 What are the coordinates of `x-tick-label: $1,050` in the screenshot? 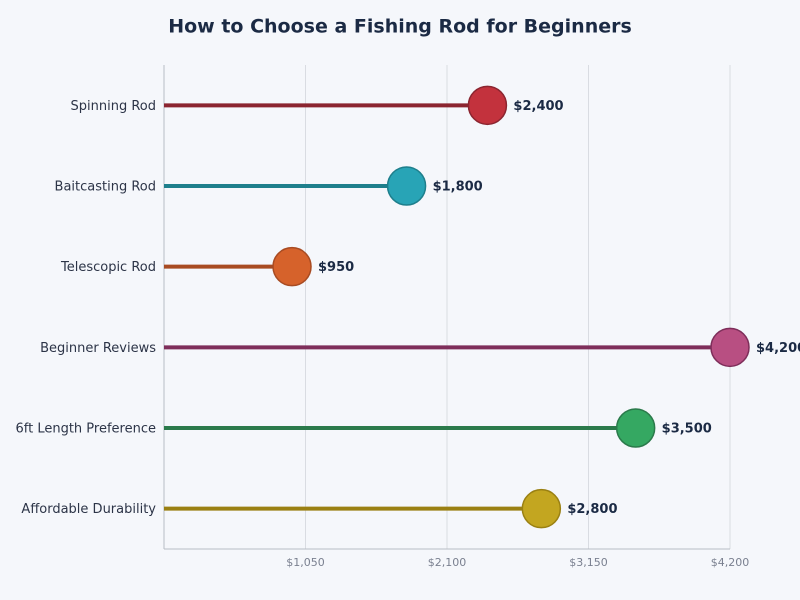 It's located at (305, 562).